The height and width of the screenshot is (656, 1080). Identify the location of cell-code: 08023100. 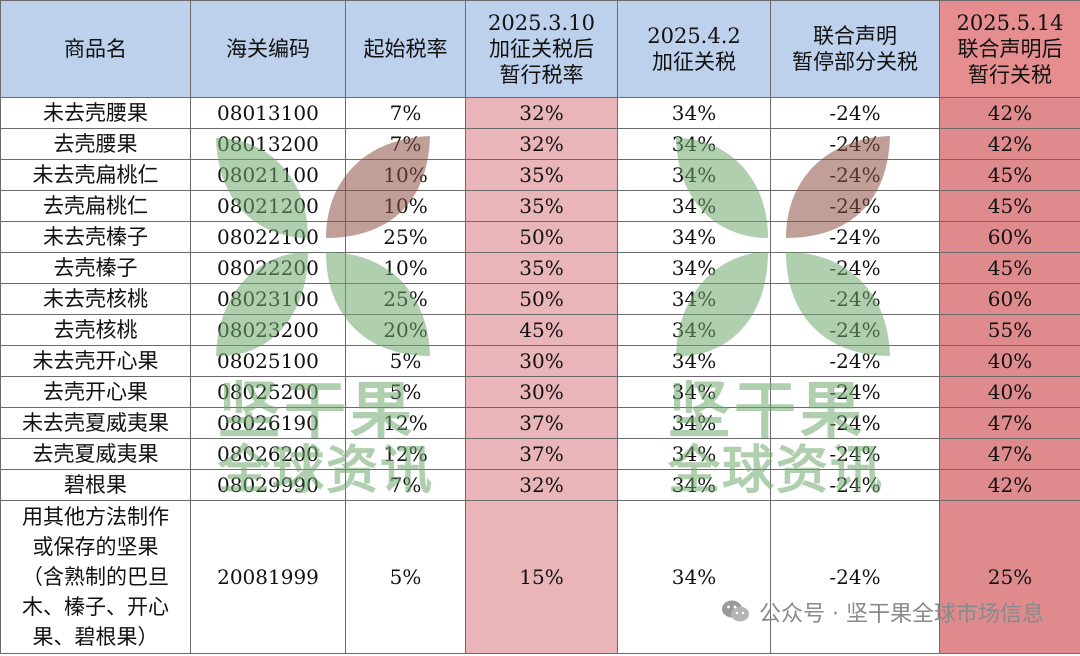
(268, 299).